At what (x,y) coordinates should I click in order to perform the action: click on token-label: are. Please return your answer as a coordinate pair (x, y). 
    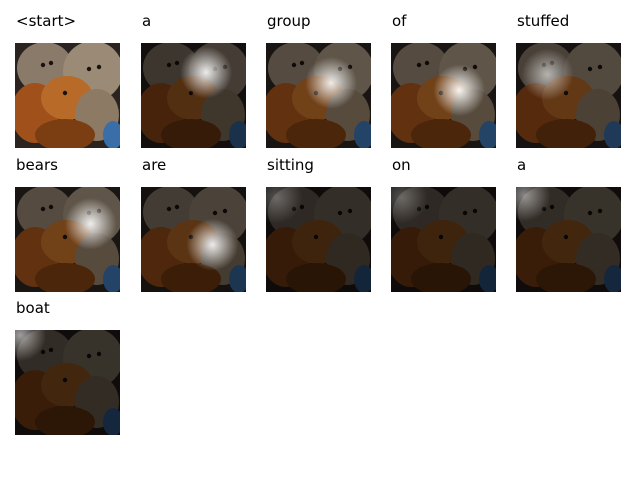
    Looking at the image, I should click on (154, 165).